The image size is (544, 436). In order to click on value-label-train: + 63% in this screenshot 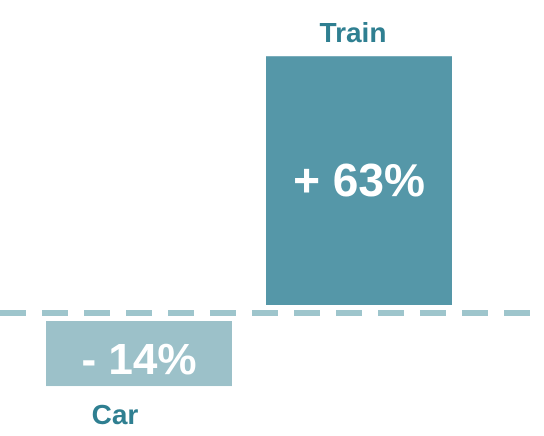, I will do `click(359, 180)`.